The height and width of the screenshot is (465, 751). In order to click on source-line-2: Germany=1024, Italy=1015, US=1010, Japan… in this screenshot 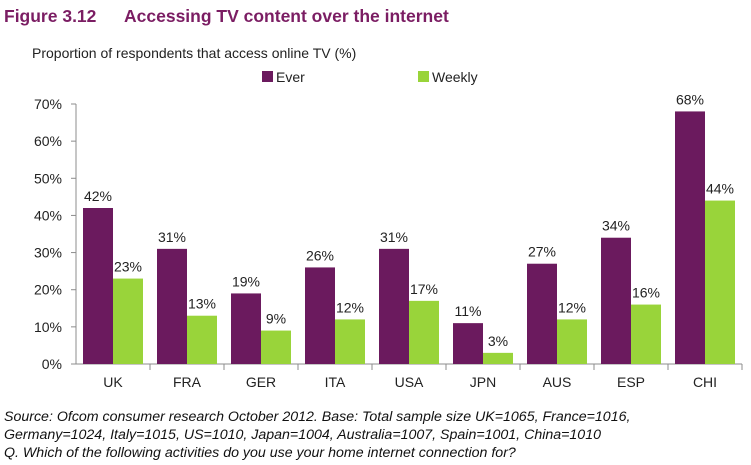, I will do `click(302, 435)`.